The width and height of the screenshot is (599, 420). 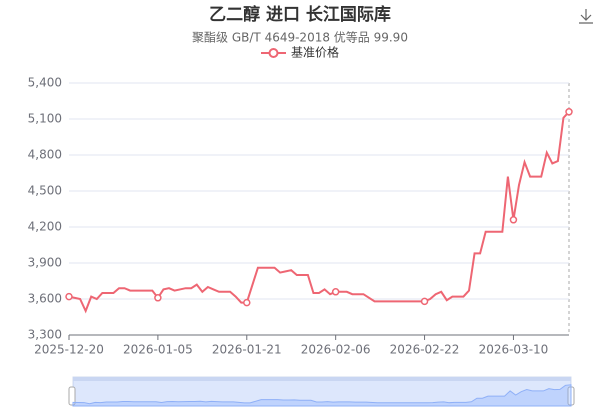 I want to click on zoom-handle, so click(x=72, y=396).